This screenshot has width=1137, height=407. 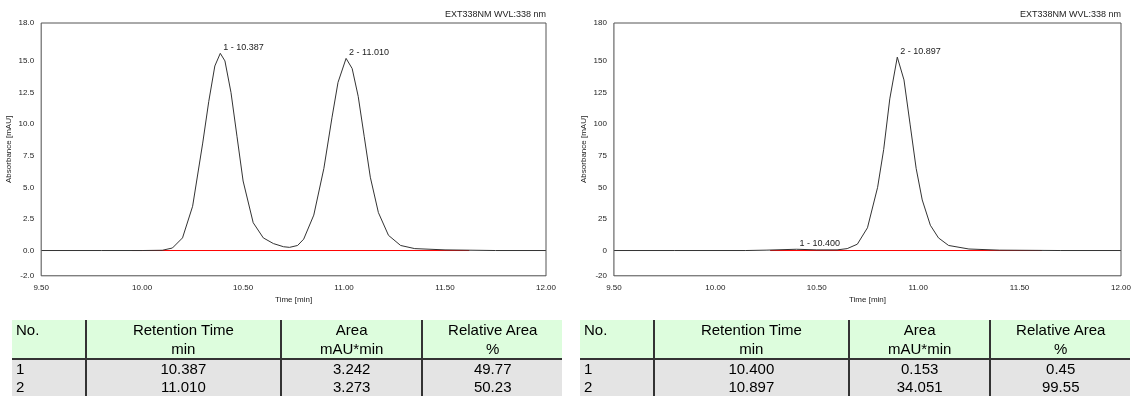 What do you see at coordinates (751, 368) in the screenshot?
I see `text: 10.400` at bounding box center [751, 368].